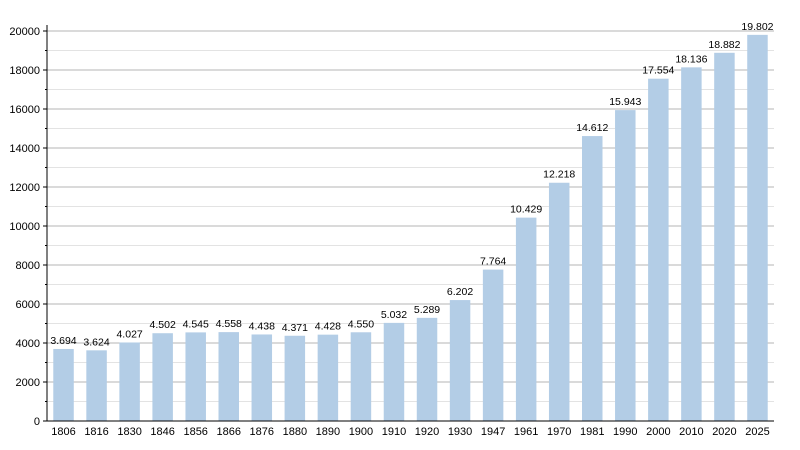 The height and width of the screenshot is (450, 800). I want to click on x-tick-label: 1910, so click(394, 432).